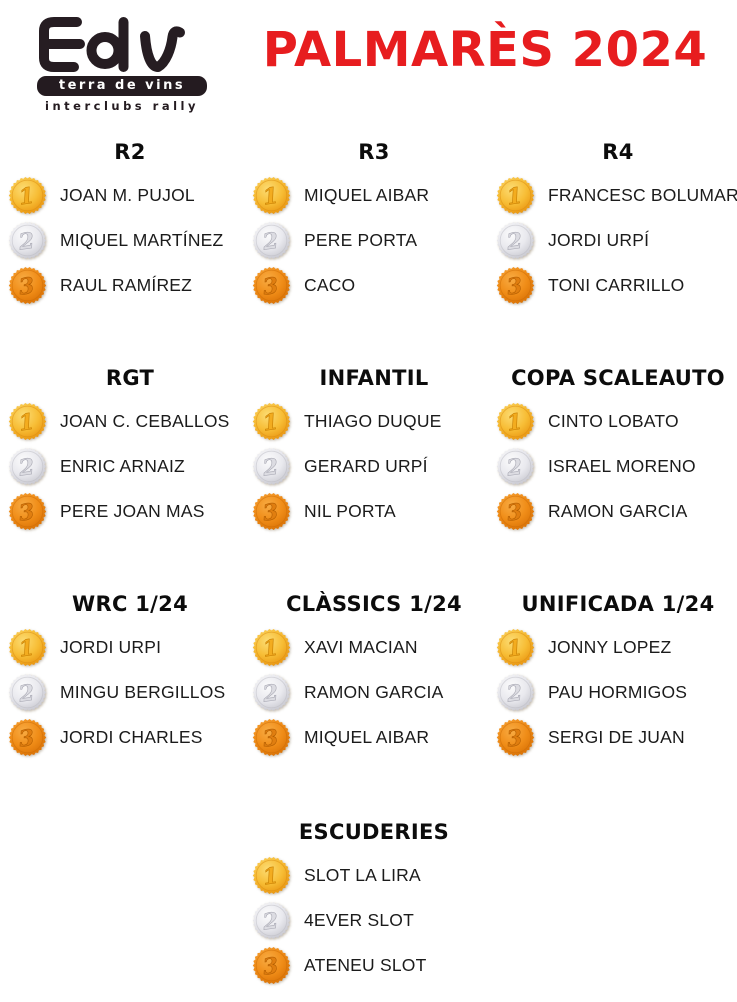 This screenshot has width=737, height=1002. I want to click on podium-row: 2 4EVER SLOT, so click(374, 920).